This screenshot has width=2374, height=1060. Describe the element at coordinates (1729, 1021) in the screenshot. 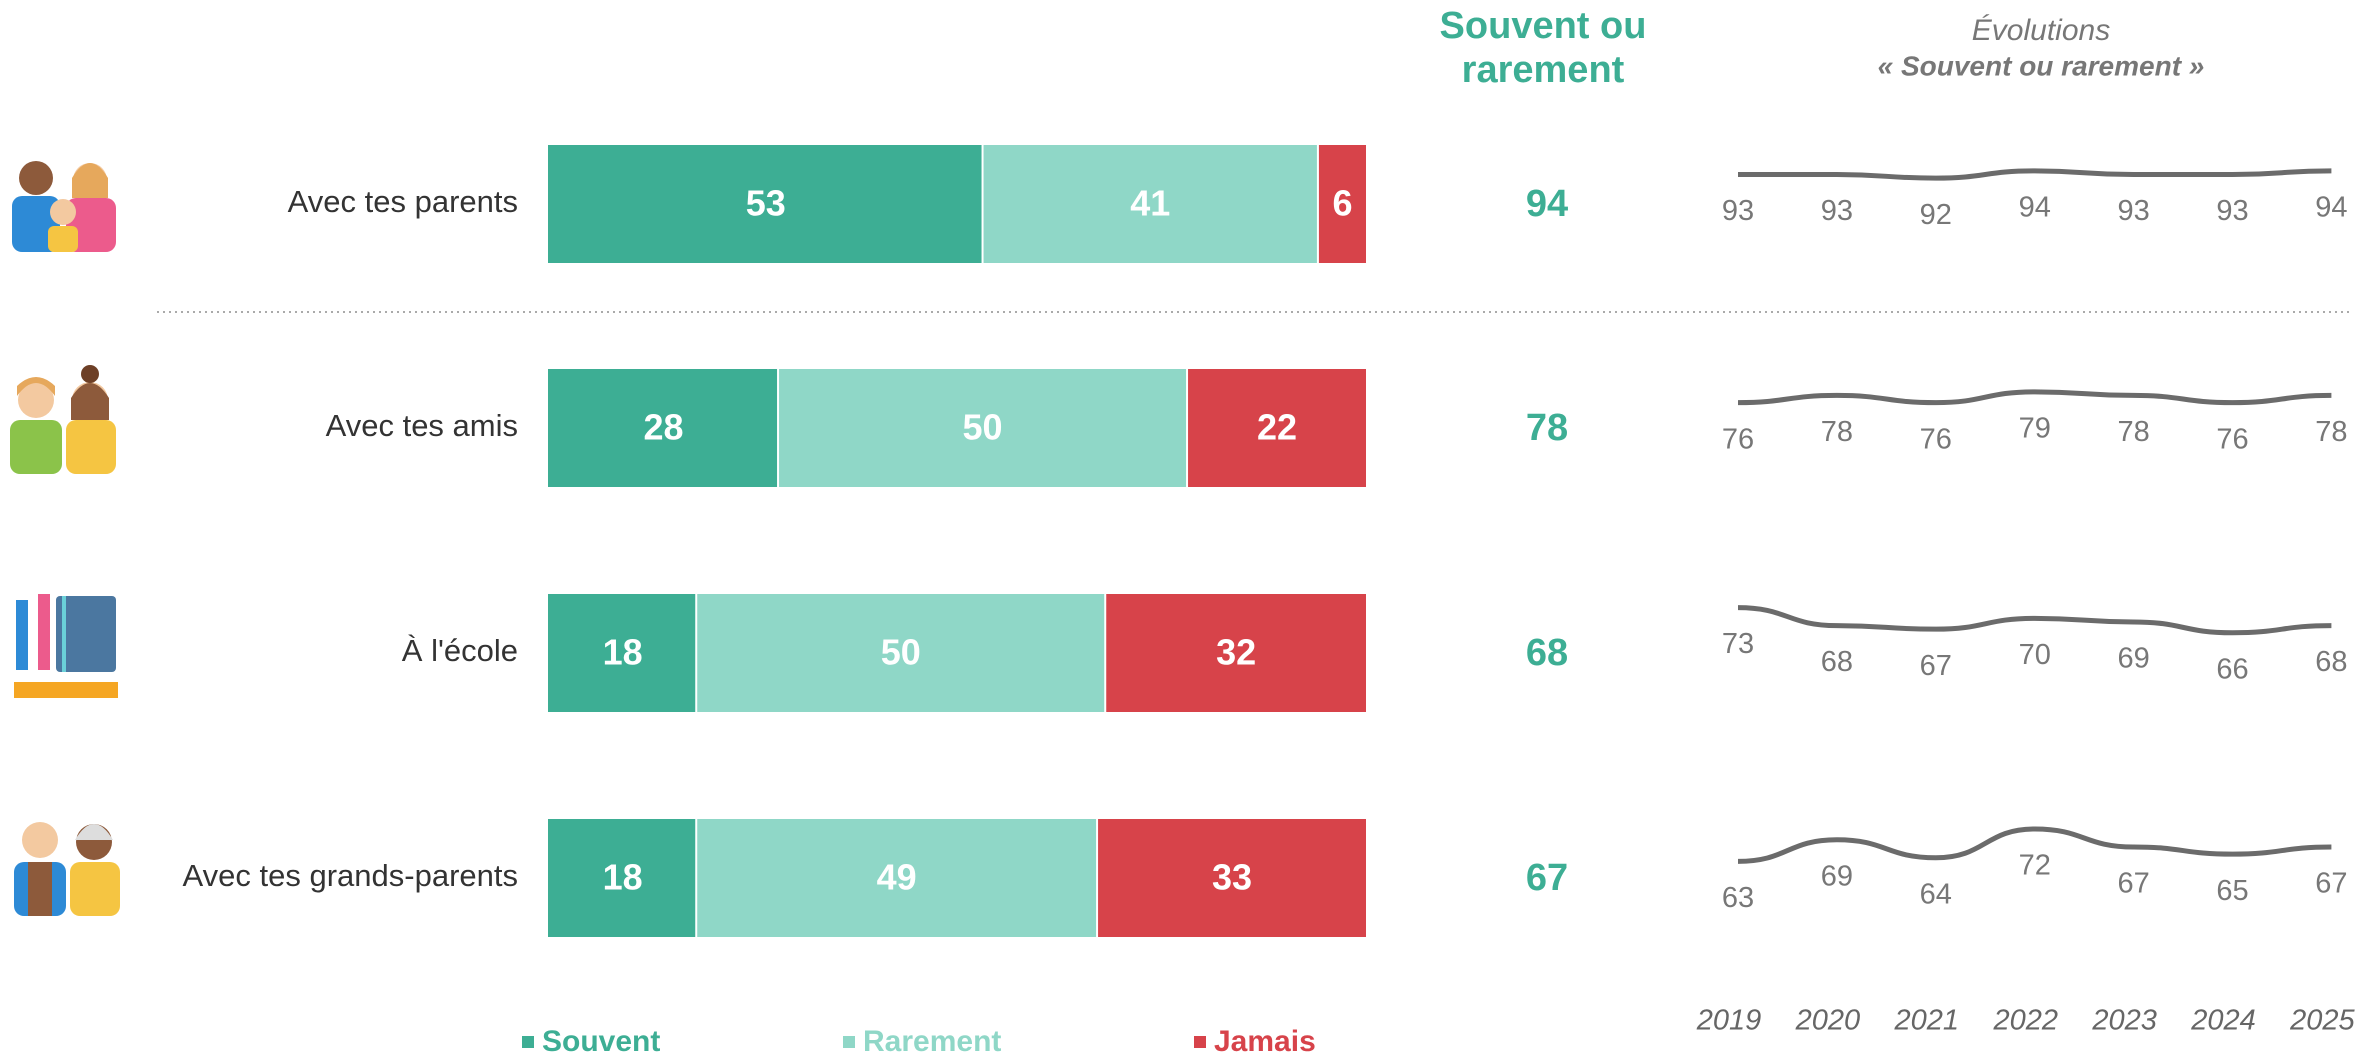

I see `x-tick-label: 2019` at that location.